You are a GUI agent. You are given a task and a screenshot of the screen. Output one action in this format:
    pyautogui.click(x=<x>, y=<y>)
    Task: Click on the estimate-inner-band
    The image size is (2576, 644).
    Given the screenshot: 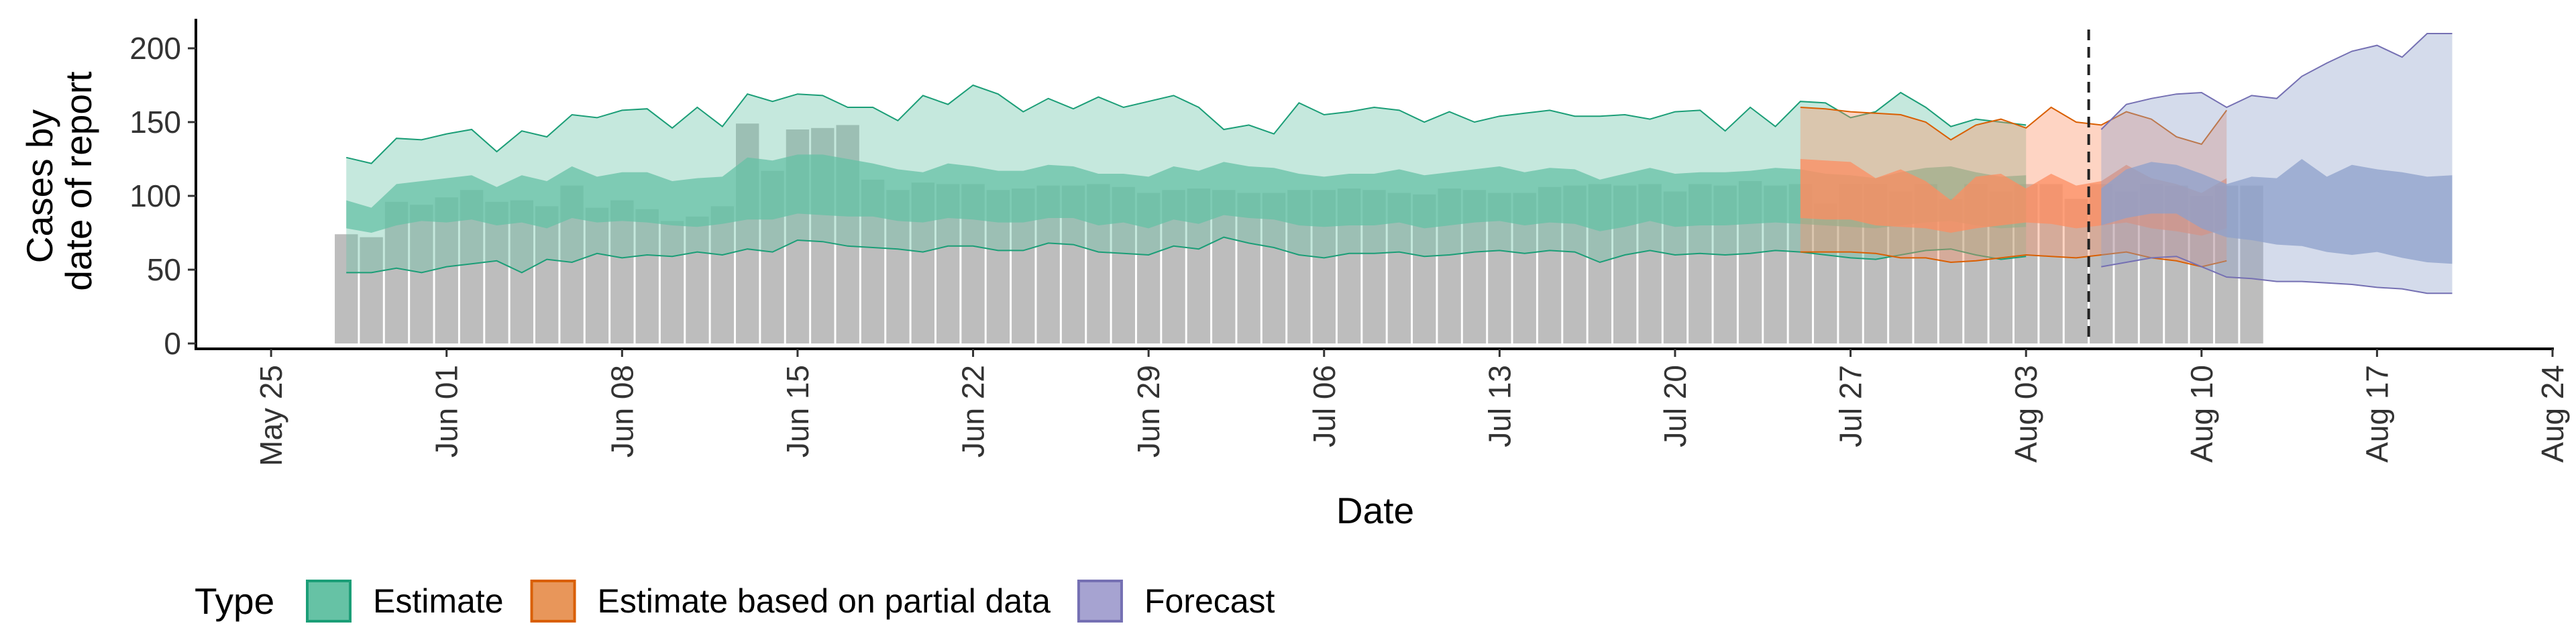 What is the action you would take?
    pyautogui.click(x=1186, y=193)
    